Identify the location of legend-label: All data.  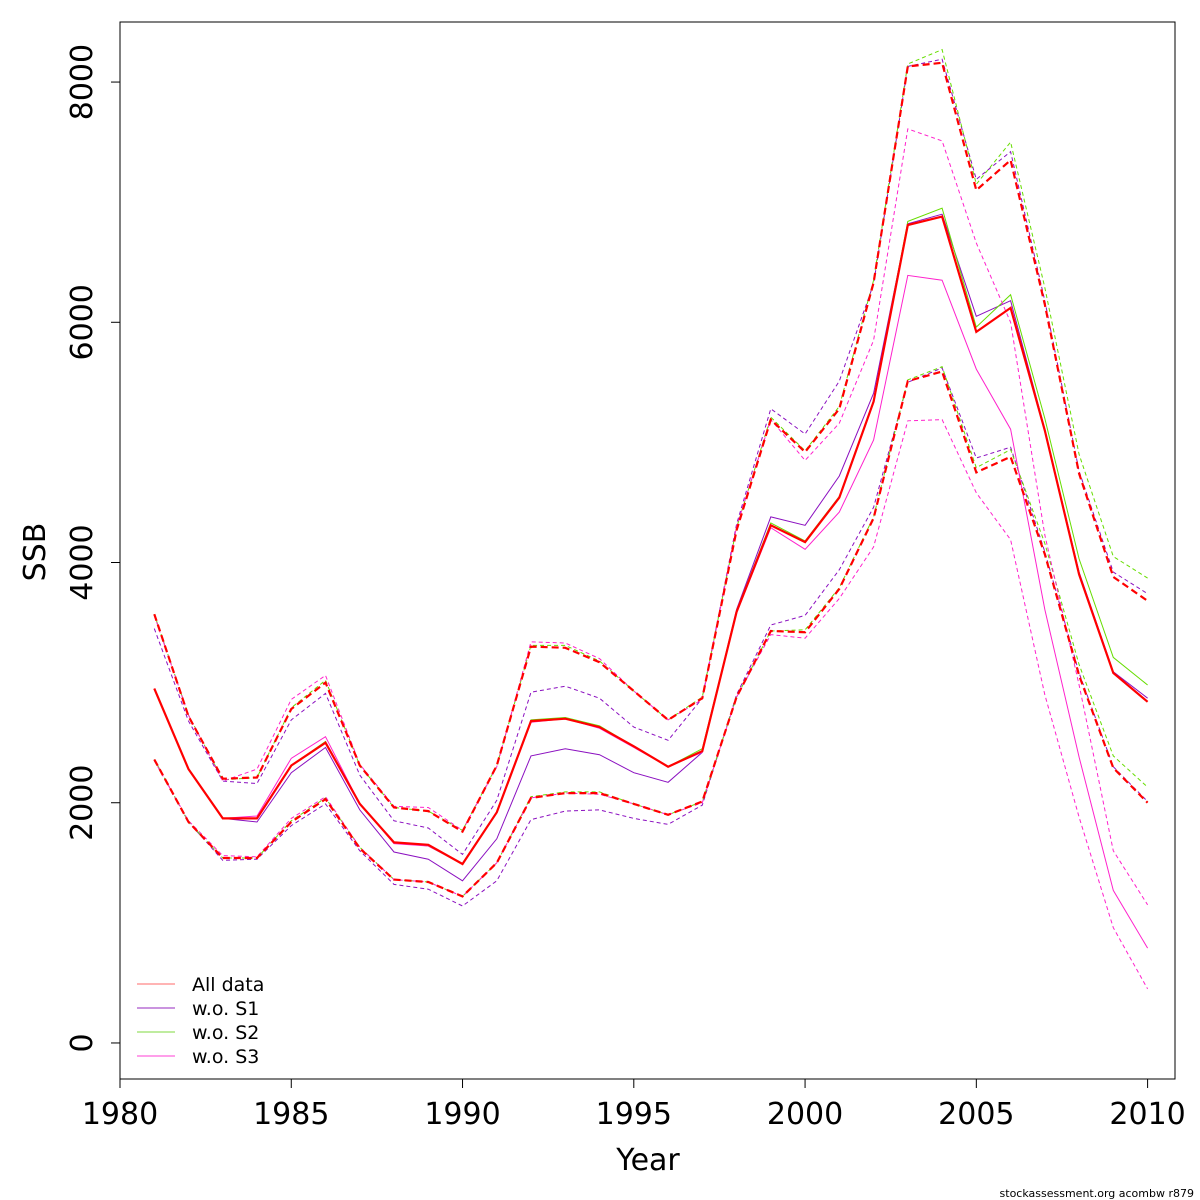
(228, 985).